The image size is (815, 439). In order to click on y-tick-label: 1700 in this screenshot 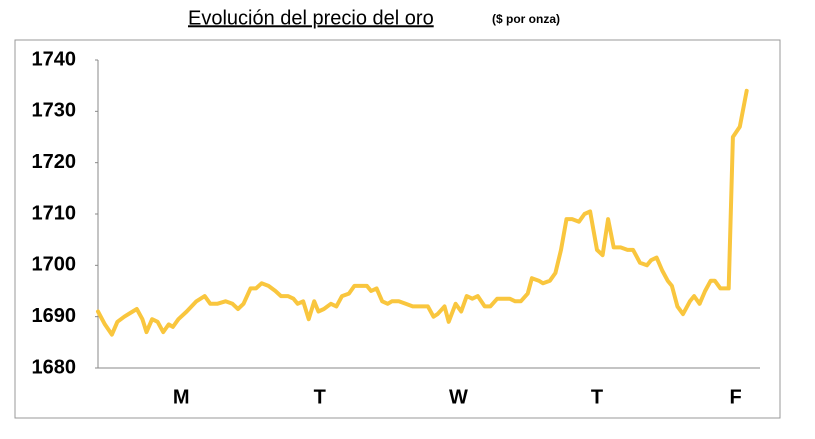, I will do `click(54, 265)`.